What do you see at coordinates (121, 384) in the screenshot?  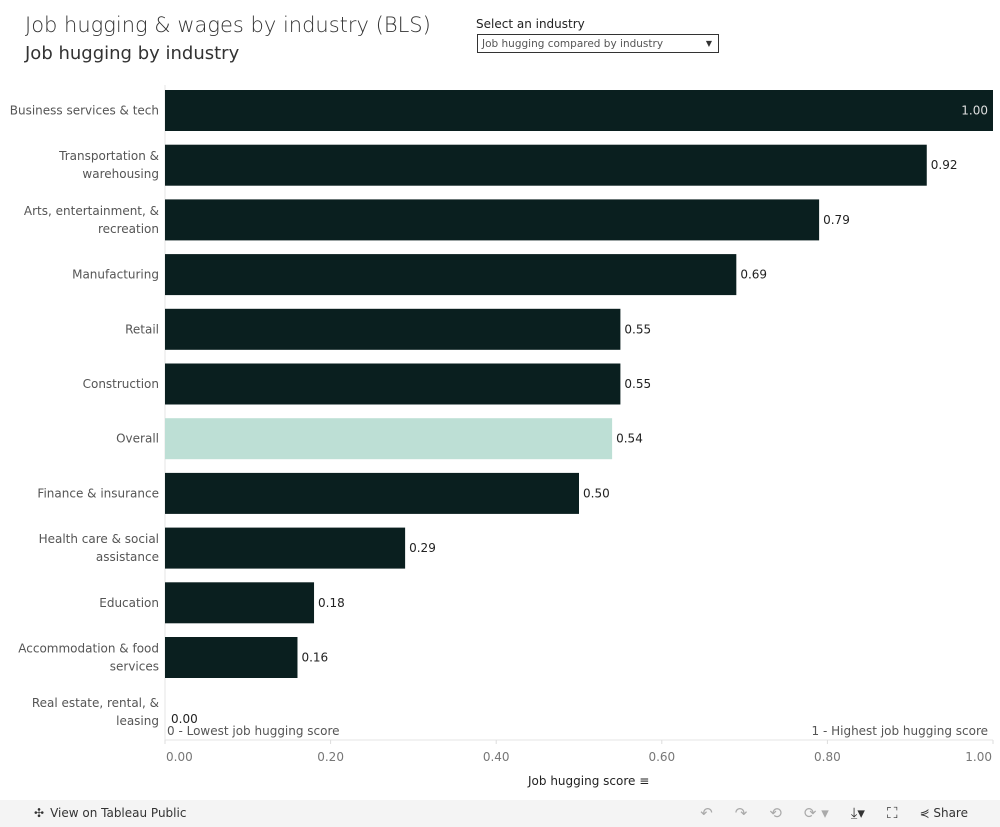 I see `category-label: Construction` at bounding box center [121, 384].